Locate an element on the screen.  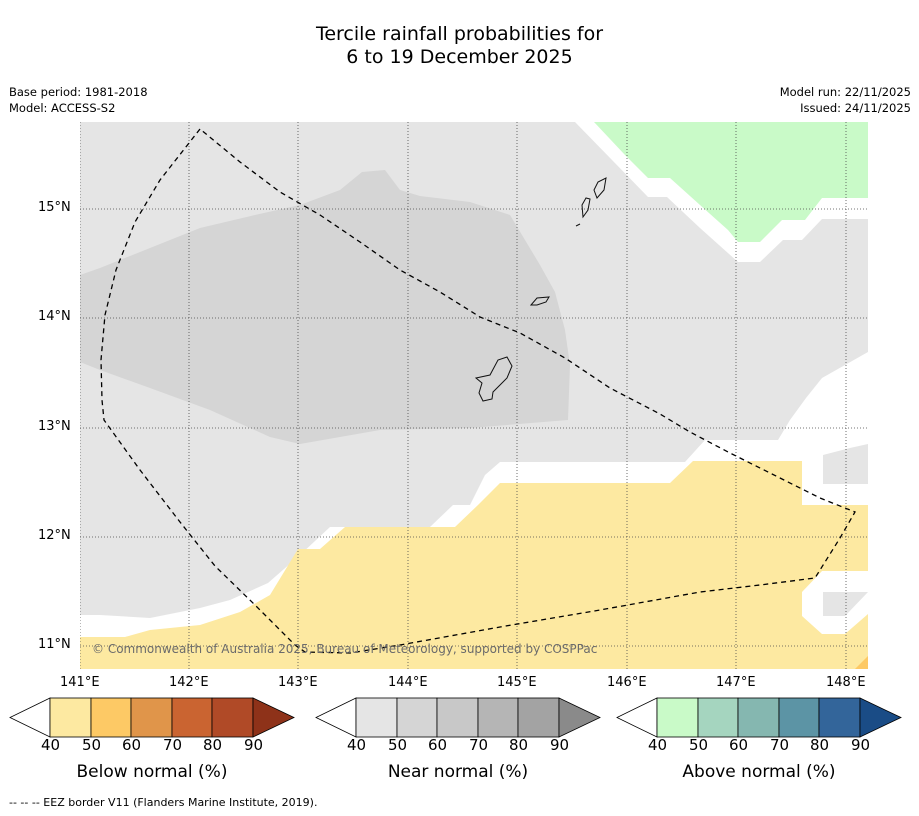
lon-label-144e: 144°E is located at coordinates (408, 682).